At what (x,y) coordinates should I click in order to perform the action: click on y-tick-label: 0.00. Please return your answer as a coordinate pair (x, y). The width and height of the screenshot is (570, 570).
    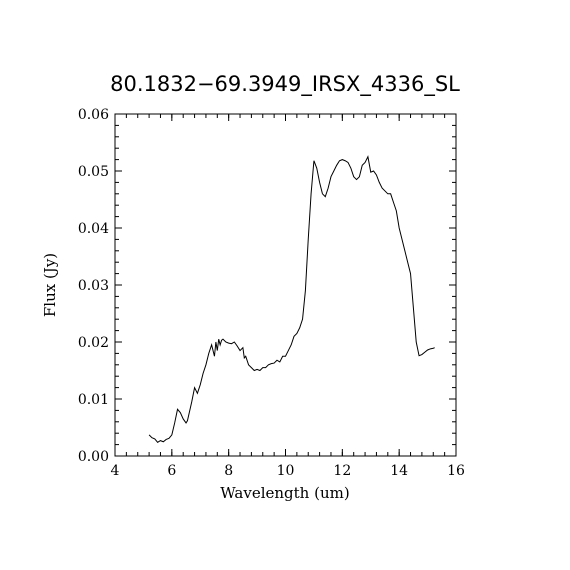
    Looking at the image, I should click on (93, 457).